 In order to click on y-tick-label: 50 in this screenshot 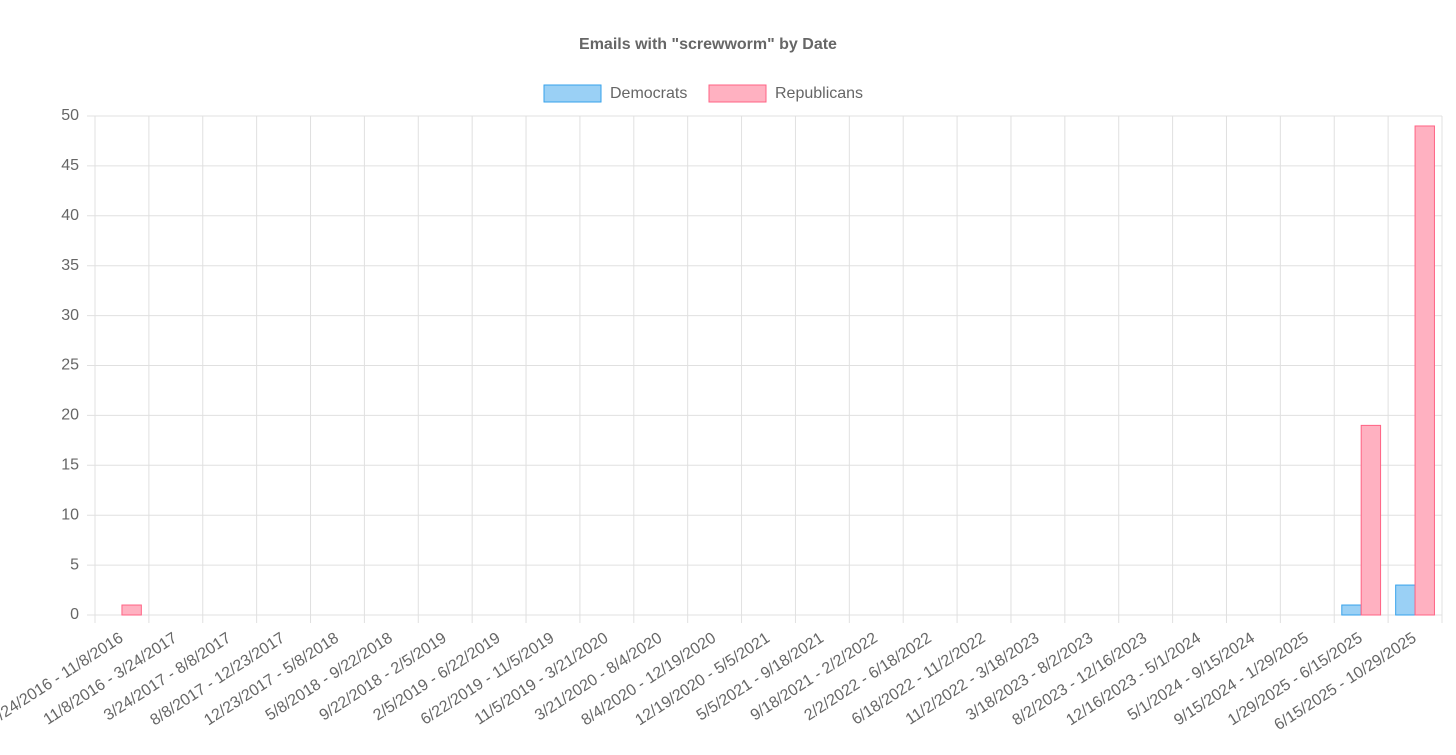, I will do `click(70, 115)`.